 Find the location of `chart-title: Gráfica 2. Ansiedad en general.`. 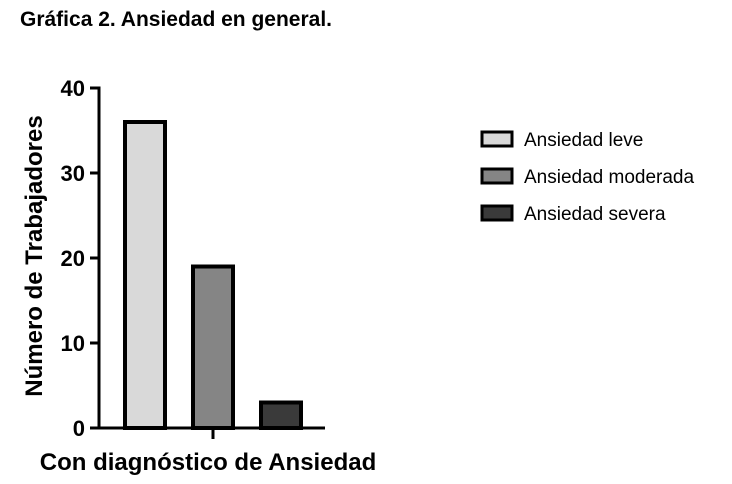

chart-title: Gráfica 2. Ansiedad en general. is located at coordinates (176, 19).